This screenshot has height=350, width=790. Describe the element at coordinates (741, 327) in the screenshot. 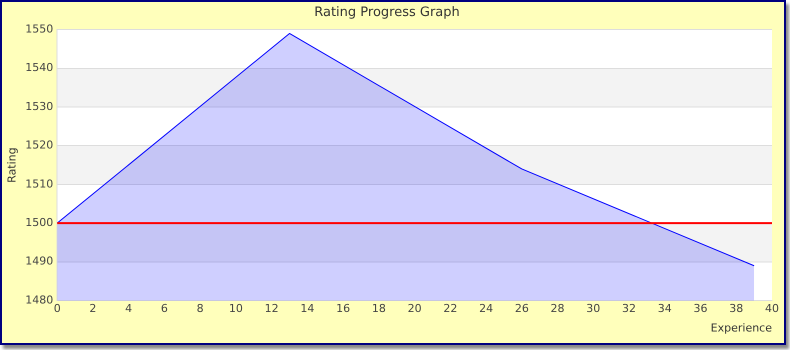

I see `x-axis-title: Experience` at that location.